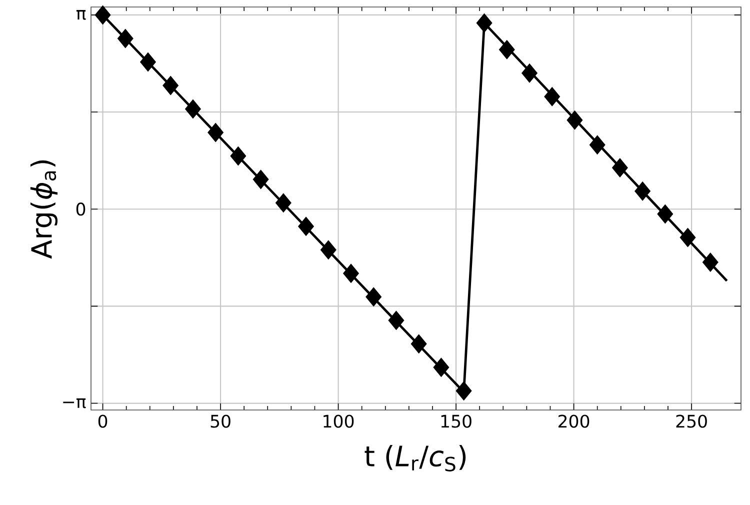 This screenshot has width=750, height=505. Describe the element at coordinates (691, 421) in the screenshot. I see `x-tick-label: 250` at that location.